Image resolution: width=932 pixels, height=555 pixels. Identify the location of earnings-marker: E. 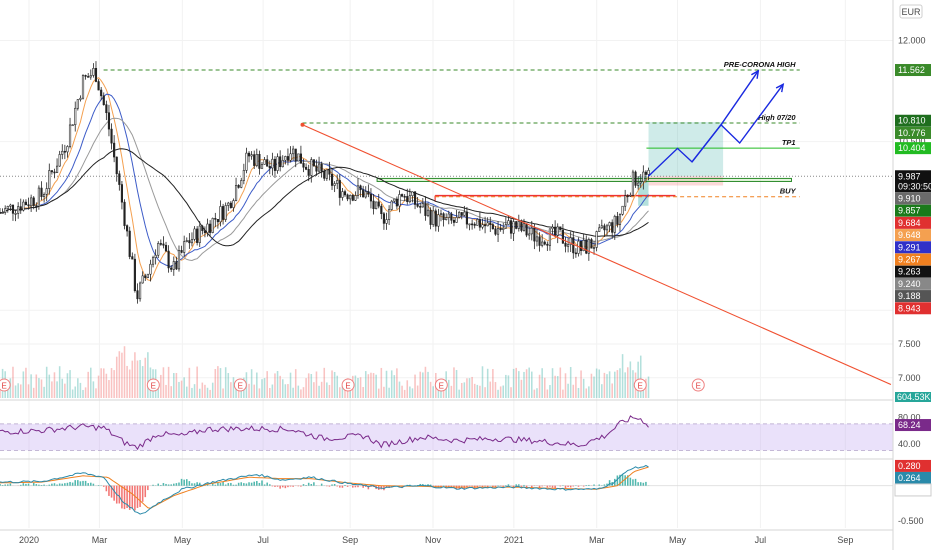
(5, 385).